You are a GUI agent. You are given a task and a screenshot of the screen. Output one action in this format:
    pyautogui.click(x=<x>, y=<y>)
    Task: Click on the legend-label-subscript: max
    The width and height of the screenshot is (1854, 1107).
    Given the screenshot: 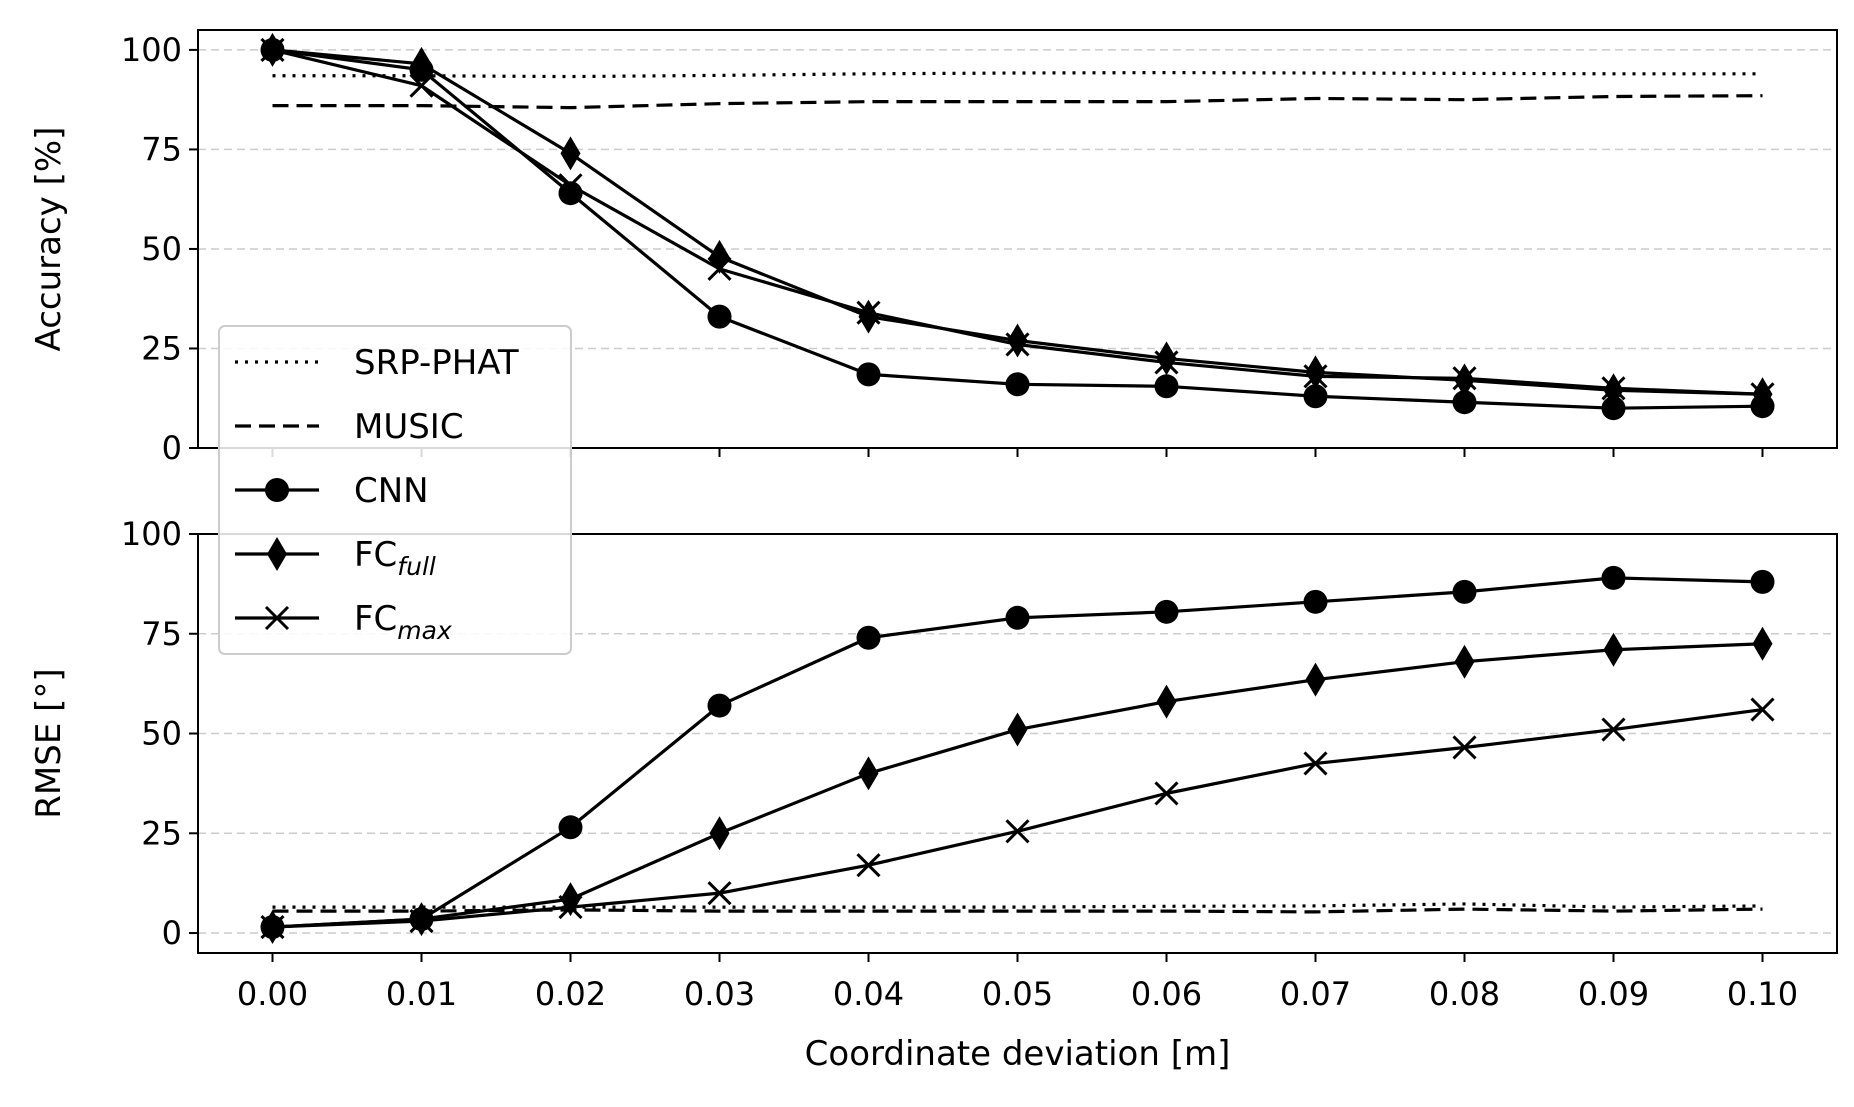 What is the action you would take?
    pyautogui.click(x=424, y=630)
    